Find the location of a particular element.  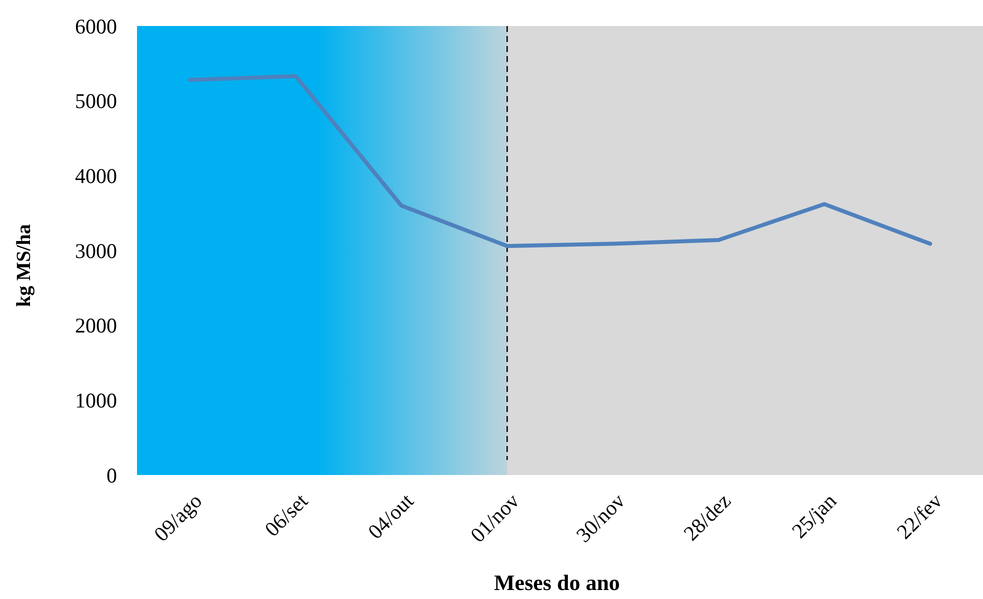

y-axis-title: kg MS/ha is located at coordinates (24, 265).